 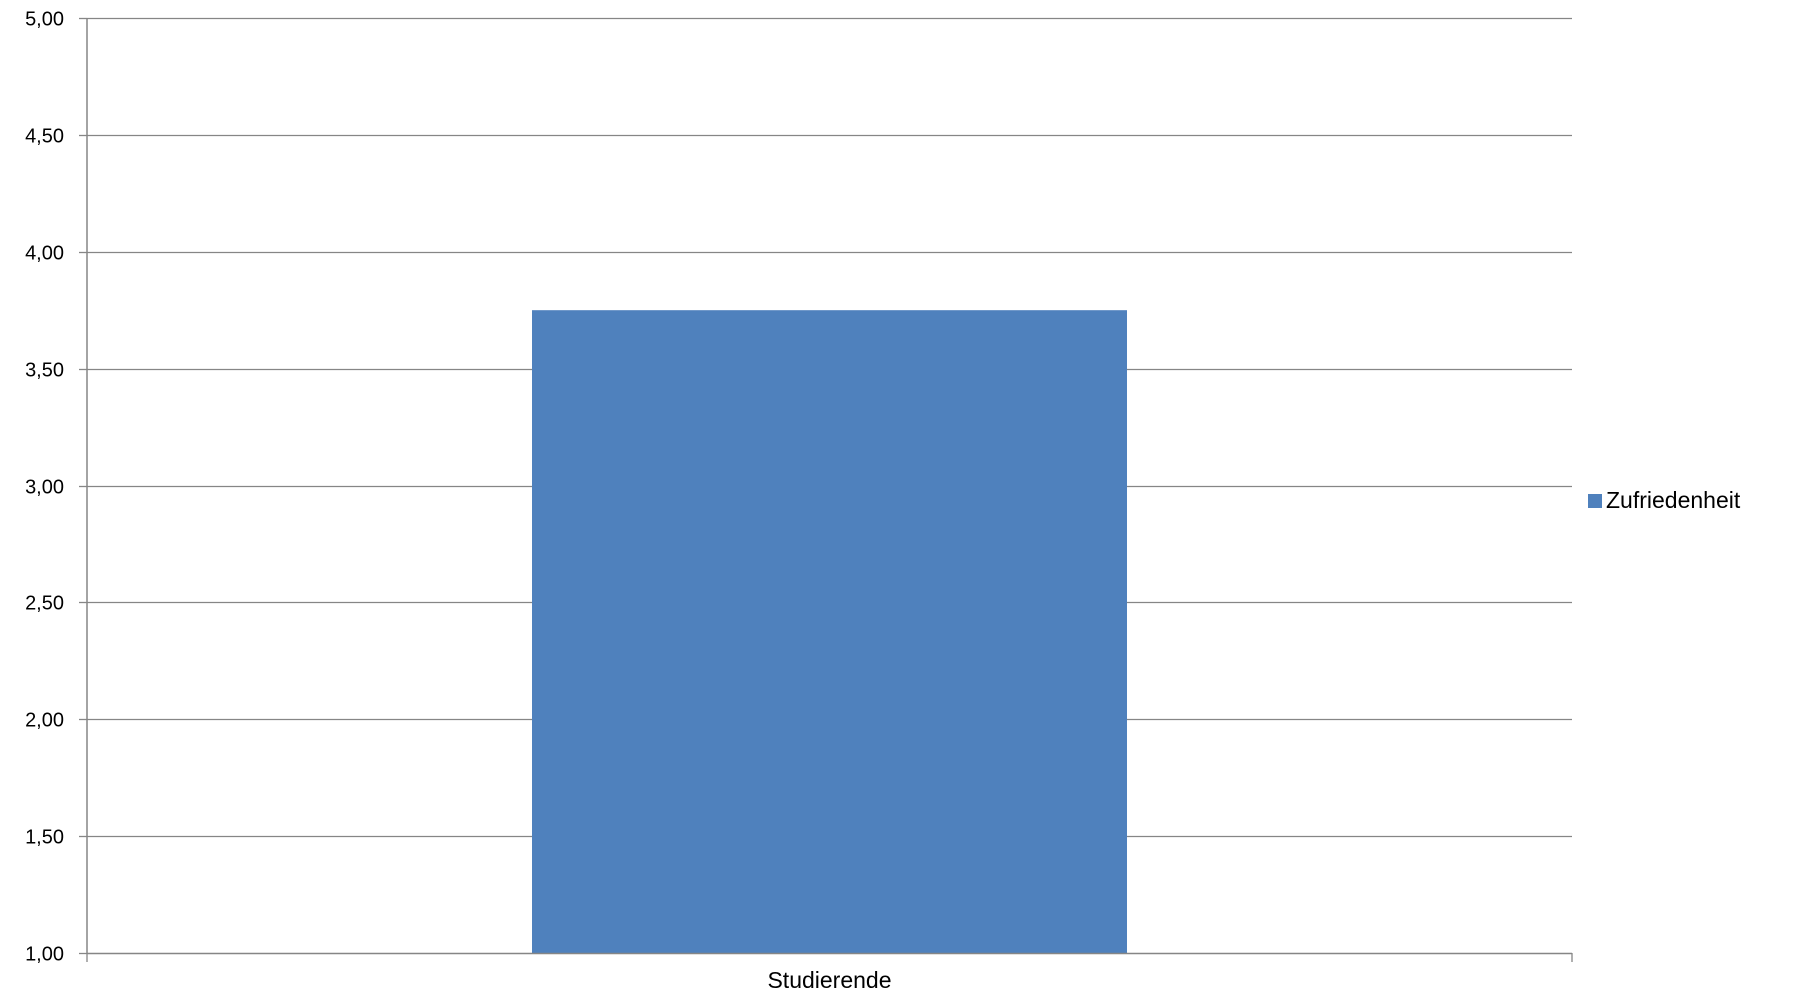 I want to click on y-tick-label: 2,00, so click(x=44, y=721).